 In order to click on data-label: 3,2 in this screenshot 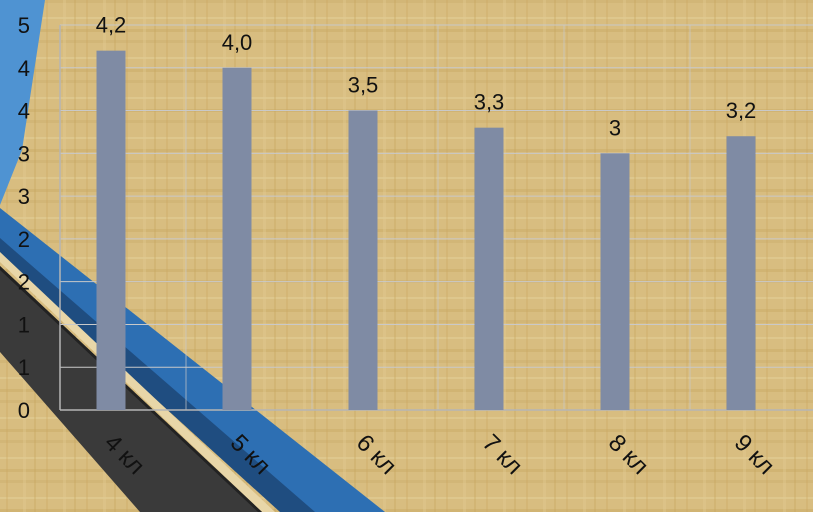, I will do `click(741, 110)`.